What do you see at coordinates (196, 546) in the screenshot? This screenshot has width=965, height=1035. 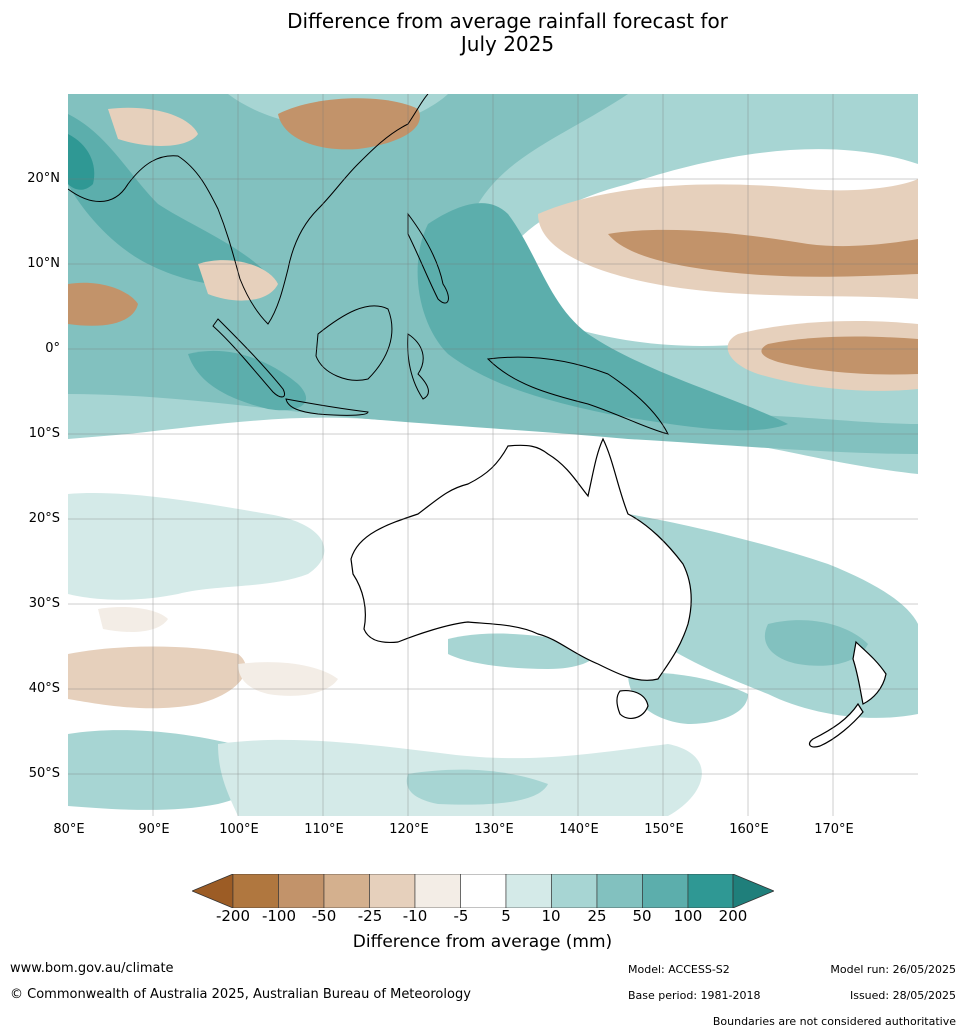 I see `wet-region-south-indian` at bounding box center [196, 546].